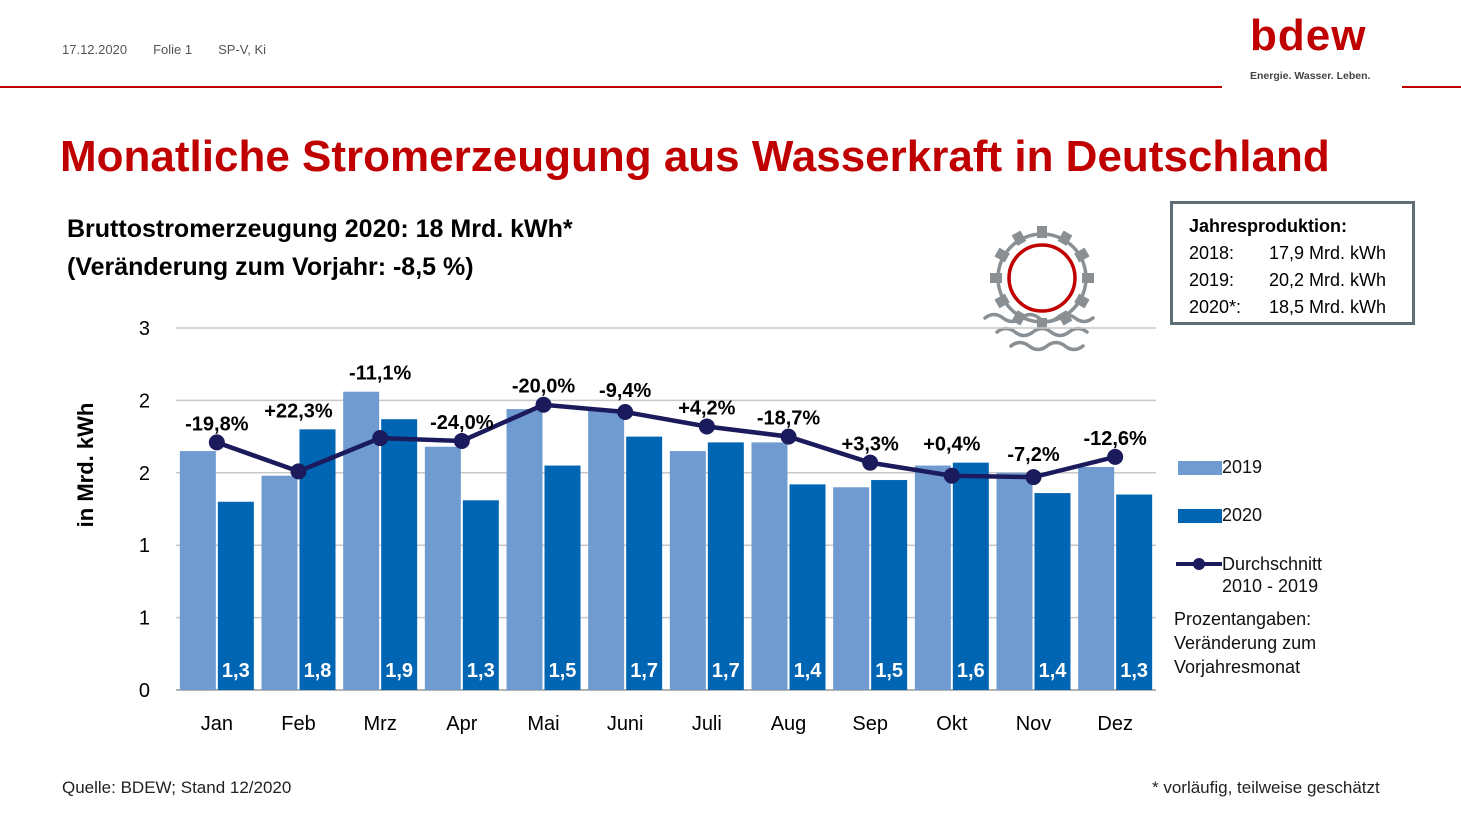 This screenshot has width=1461, height=818. What do you see at coordinates (1237, 667) in the screenshot?
I see `note-line-3: Vorjahresmonat` at bounding box center [1237, 667].